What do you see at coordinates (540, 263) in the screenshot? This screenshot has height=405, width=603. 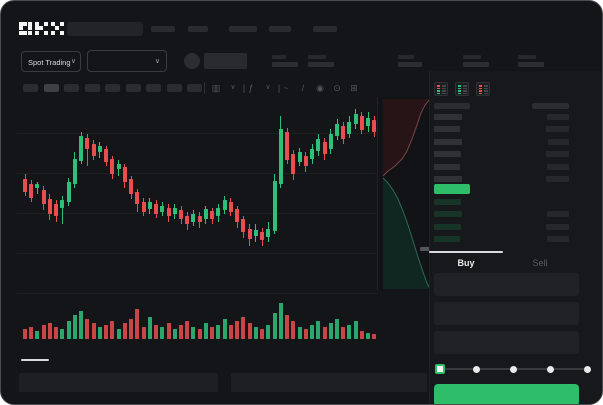 I see `tab-sell: Sell` at bounding box center [540, 263].